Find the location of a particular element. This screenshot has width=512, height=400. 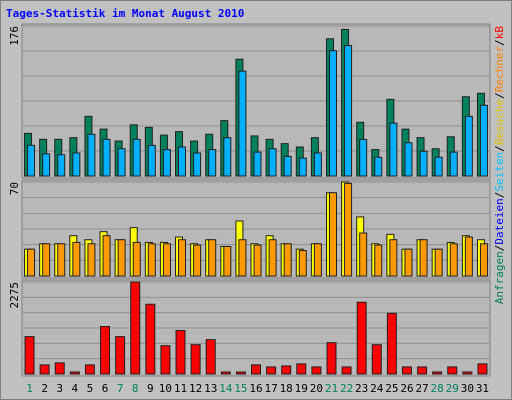

x-tick-label: 2 is located at coordinates (44, 388).